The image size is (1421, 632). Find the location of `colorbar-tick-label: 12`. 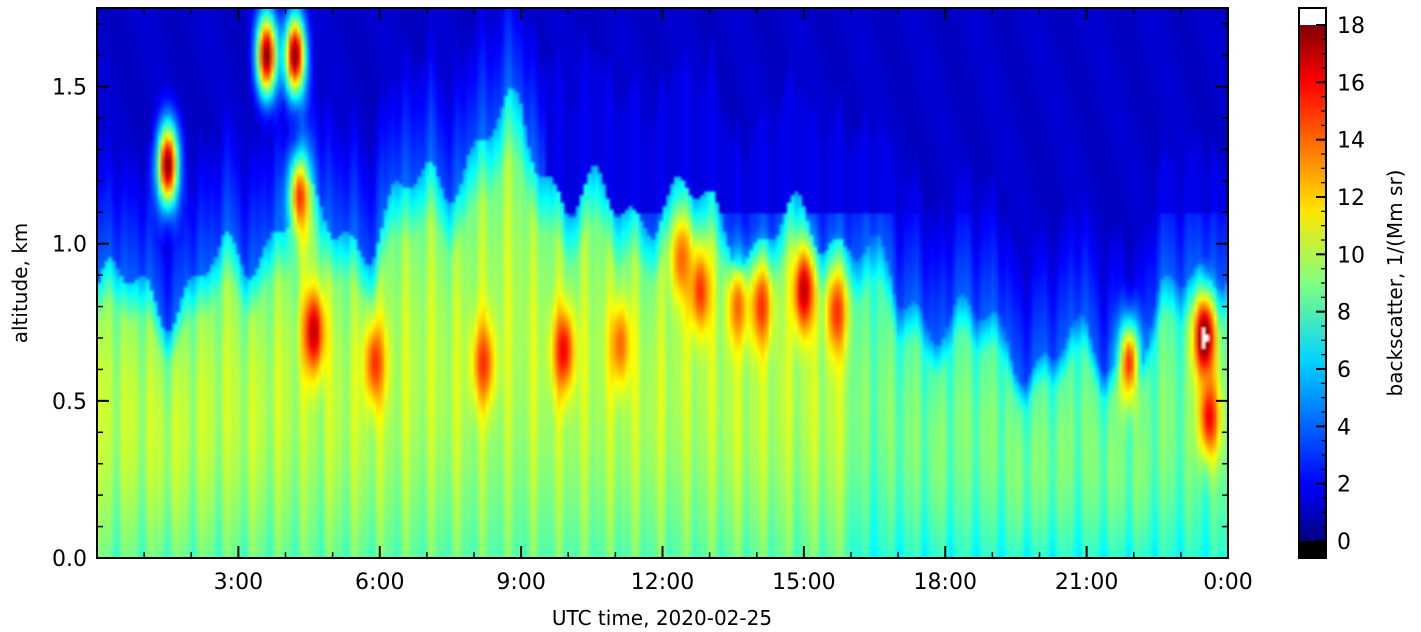

colorbar-tick-label: 12 is located at coordinates (1351, 198).